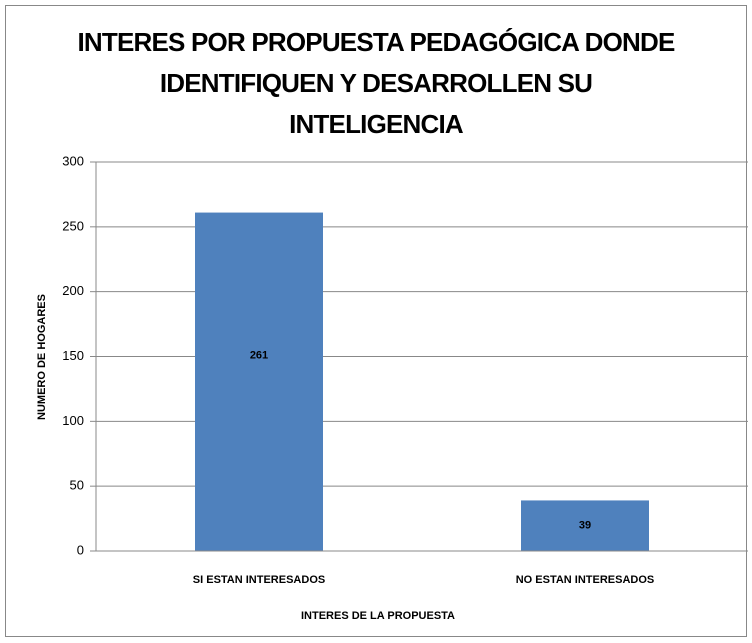  What do you see at coordinates (585, 580) in the screenshot?
I see `x-tick-label: NO ESTAN INTERESADOS` at bounding box center [585, 580].